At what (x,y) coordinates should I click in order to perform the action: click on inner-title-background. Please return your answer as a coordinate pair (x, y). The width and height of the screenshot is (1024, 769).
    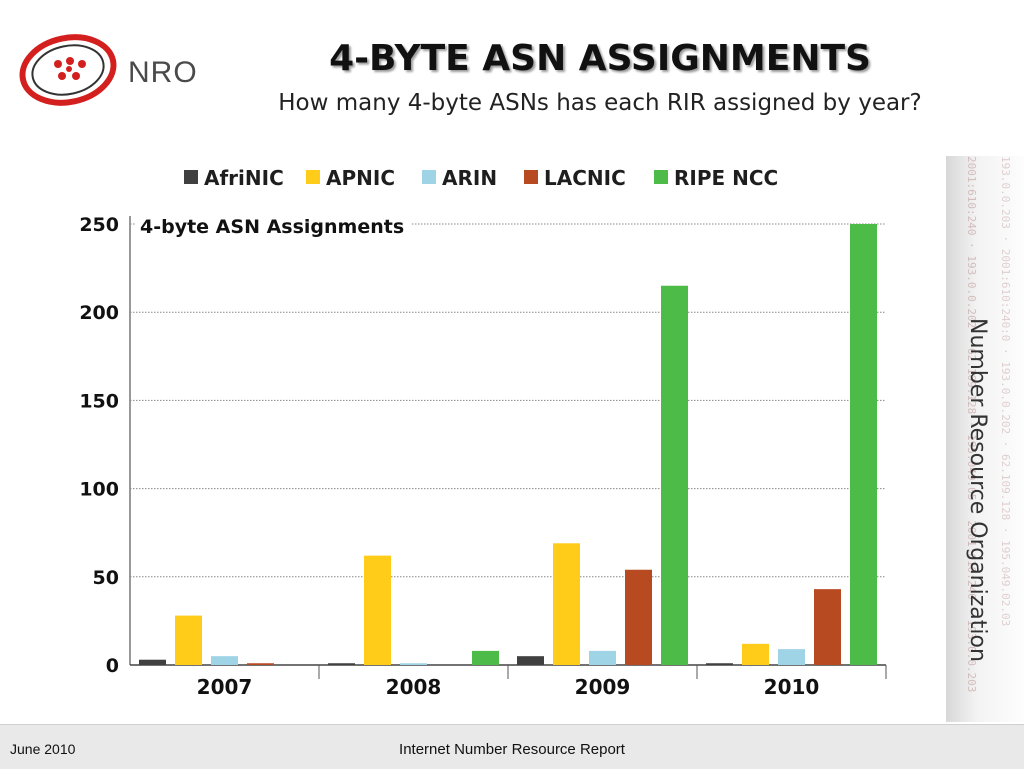
    Looking at the image, I should click on (274, 227).